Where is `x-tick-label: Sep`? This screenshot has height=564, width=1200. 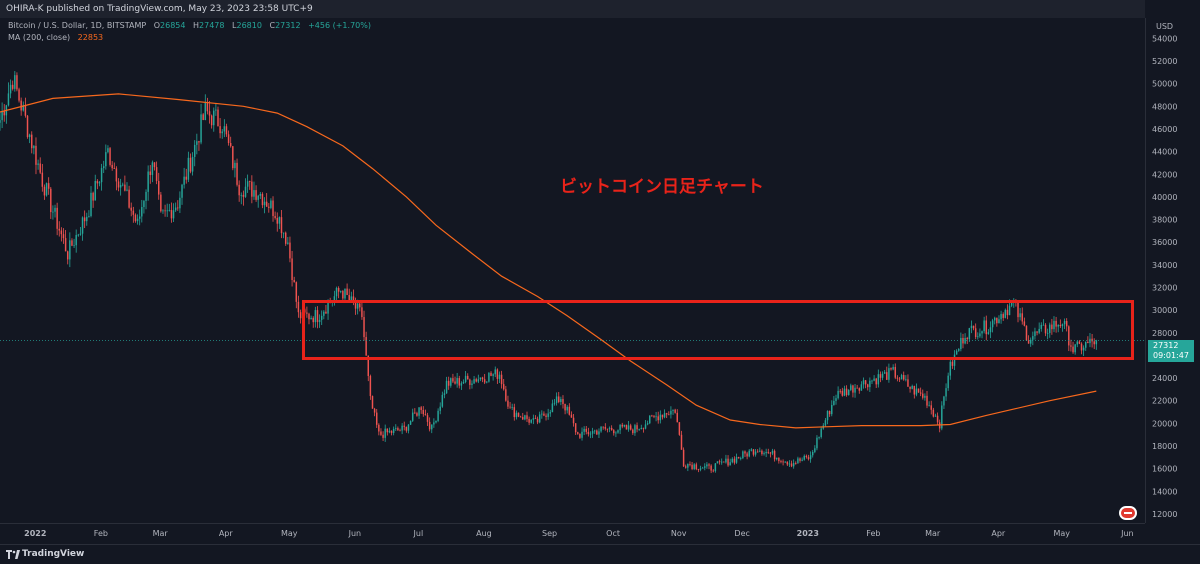 x-tick-label: Sep is located at coordinates (549, 533).